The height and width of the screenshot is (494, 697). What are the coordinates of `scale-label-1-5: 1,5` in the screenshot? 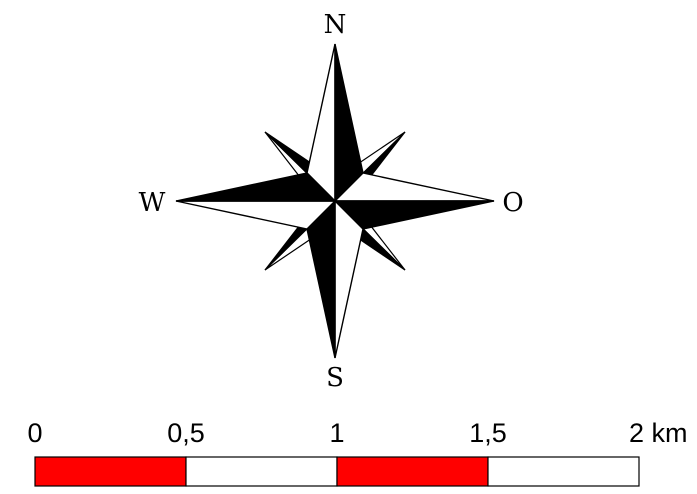 It's located at (488, 433).